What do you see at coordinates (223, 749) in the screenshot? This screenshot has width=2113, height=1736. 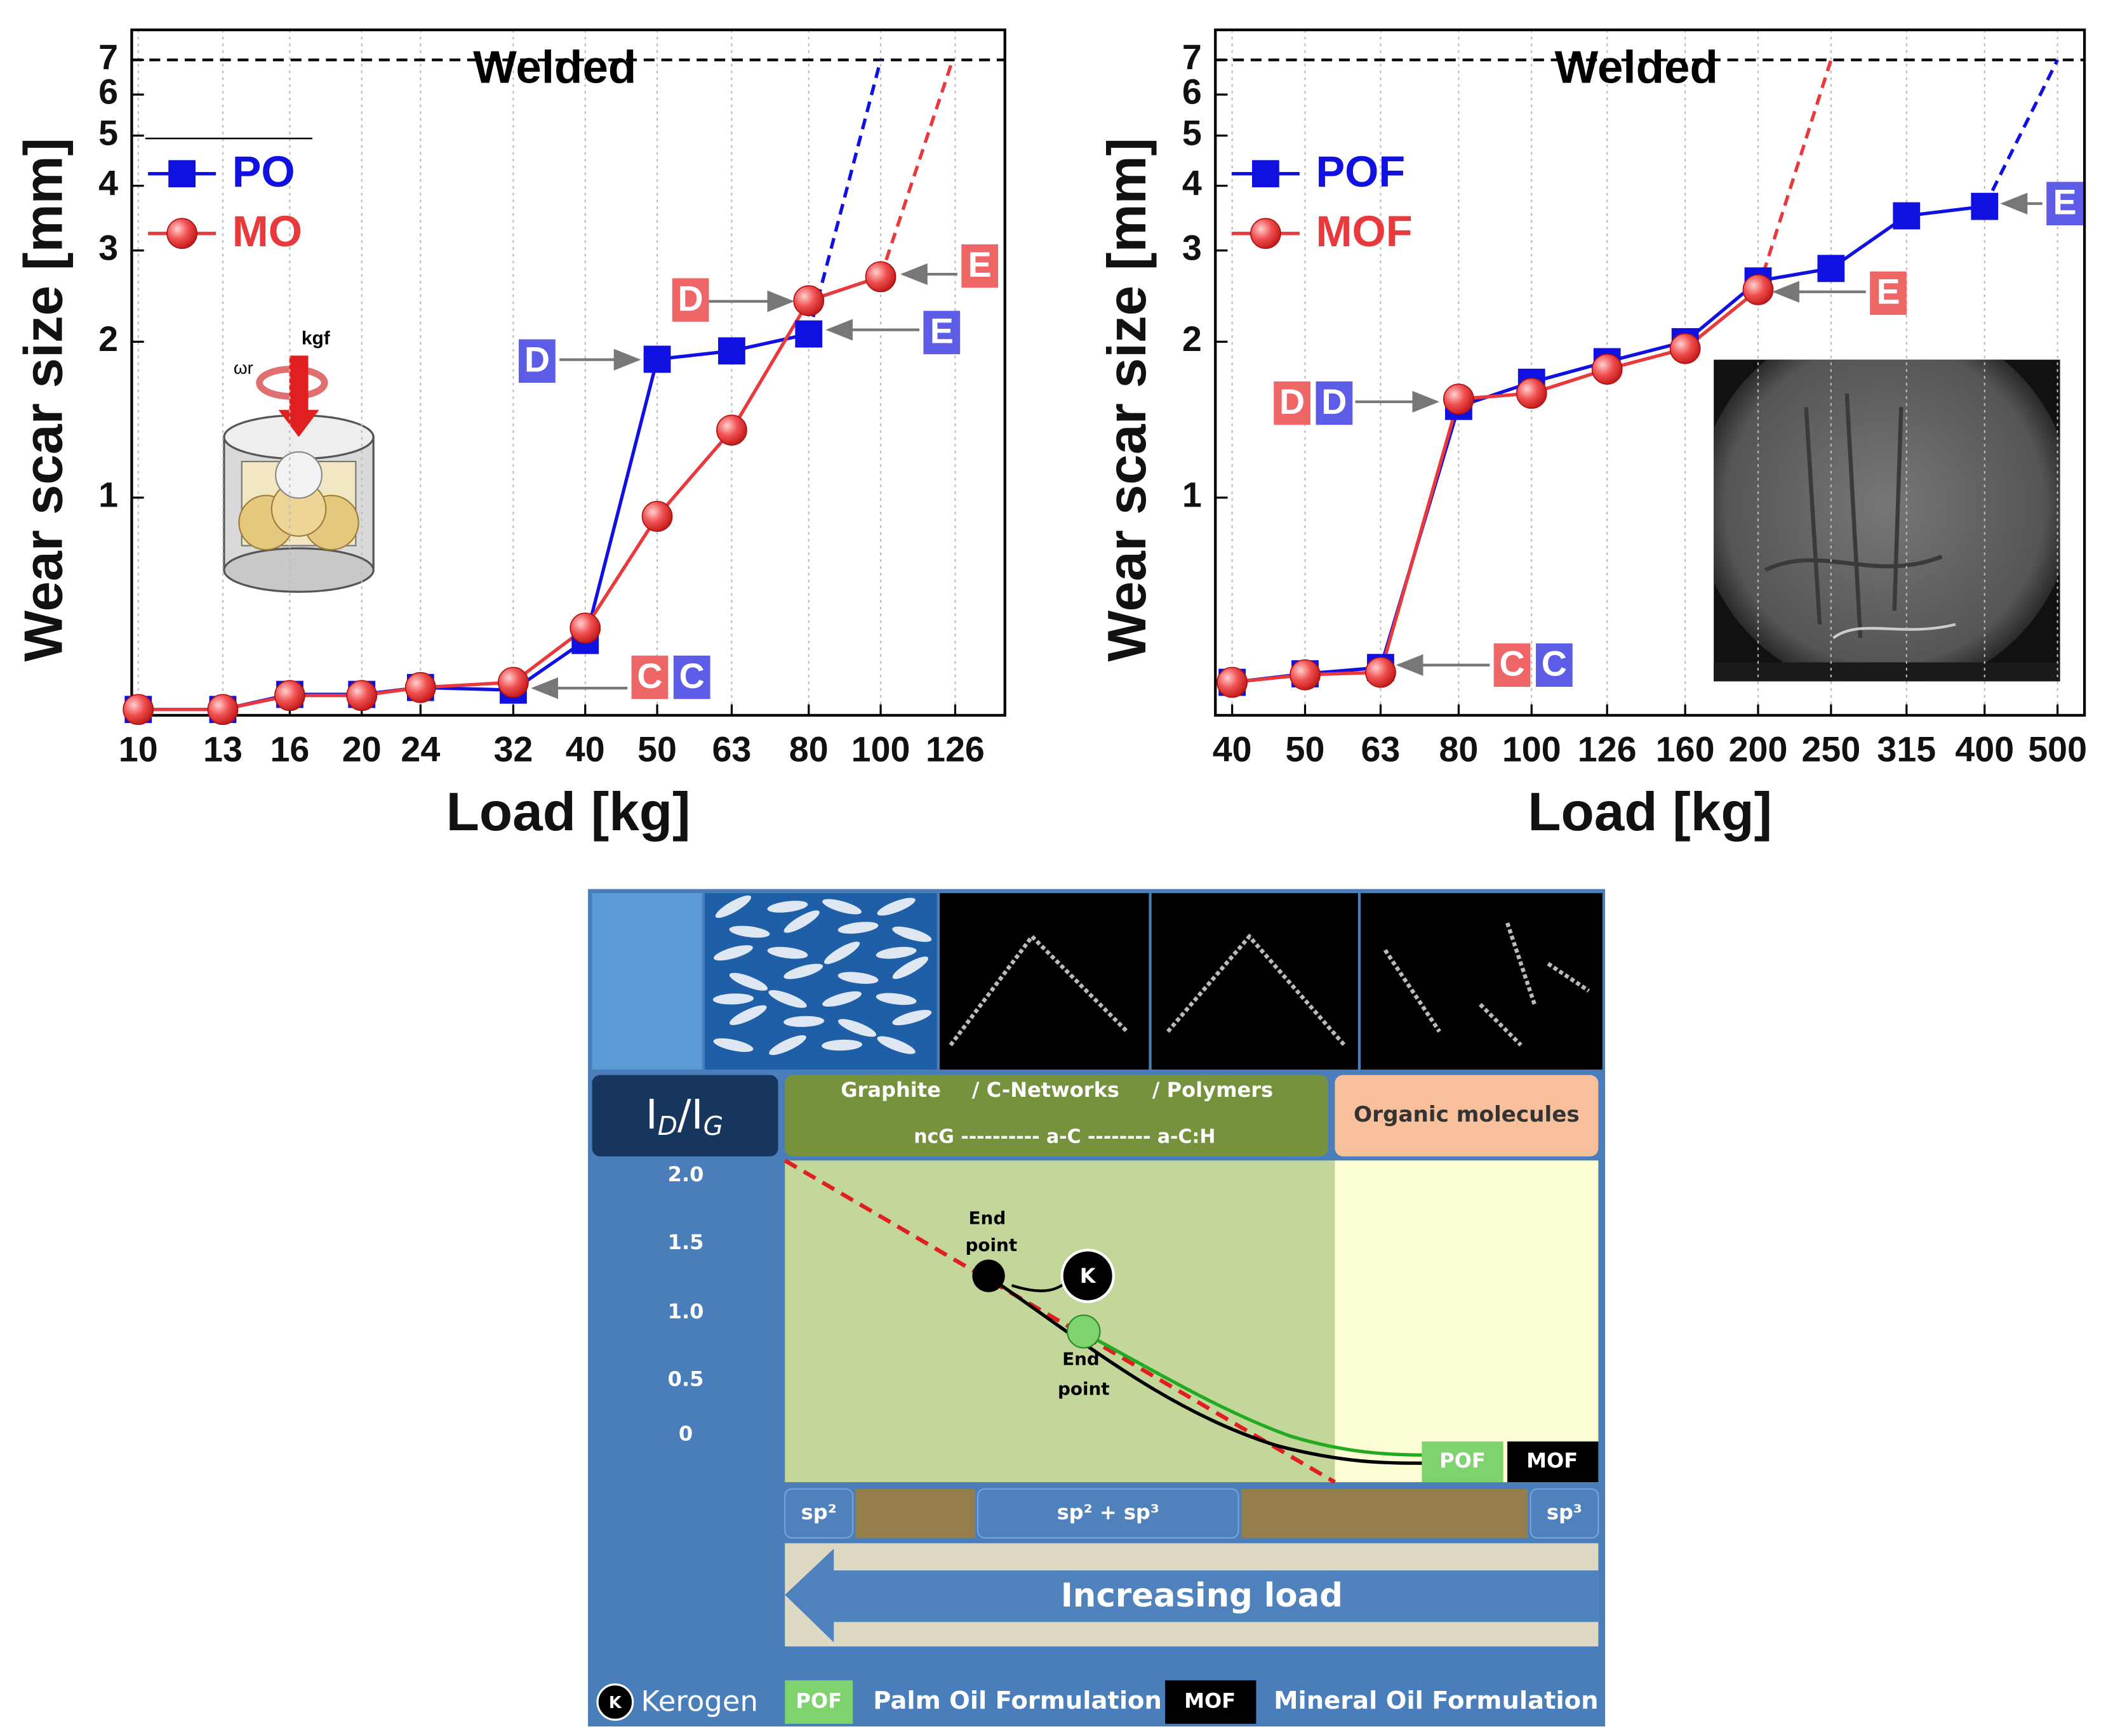 I see `x-tick-label: 13` at bounding box center [223, 749].